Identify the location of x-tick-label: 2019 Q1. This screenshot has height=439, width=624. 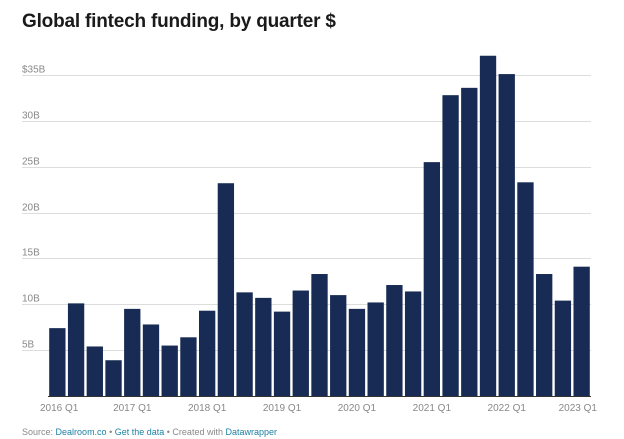
(282, 408).